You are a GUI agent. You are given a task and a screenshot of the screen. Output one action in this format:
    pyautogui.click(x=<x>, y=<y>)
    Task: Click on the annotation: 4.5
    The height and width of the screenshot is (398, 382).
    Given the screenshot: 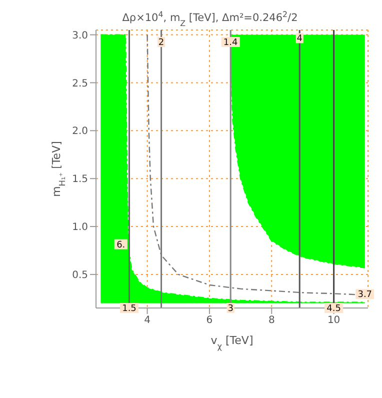 What is the action you would take?
    pyautogui.click(x=333, y=309)
    